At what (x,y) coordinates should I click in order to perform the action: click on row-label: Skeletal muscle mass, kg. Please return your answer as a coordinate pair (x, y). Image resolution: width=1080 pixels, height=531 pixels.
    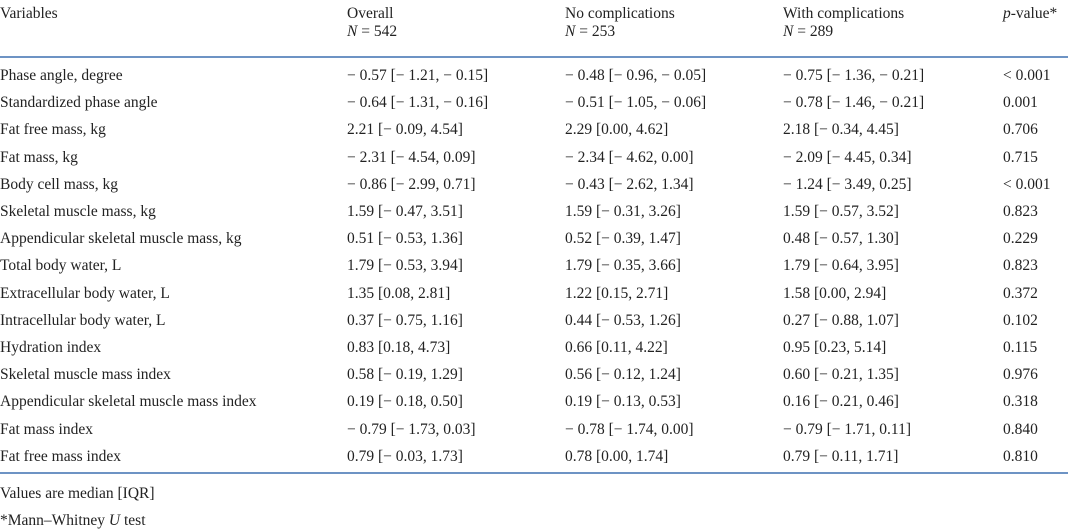
    Looking at the image, I should click on (78, 211).